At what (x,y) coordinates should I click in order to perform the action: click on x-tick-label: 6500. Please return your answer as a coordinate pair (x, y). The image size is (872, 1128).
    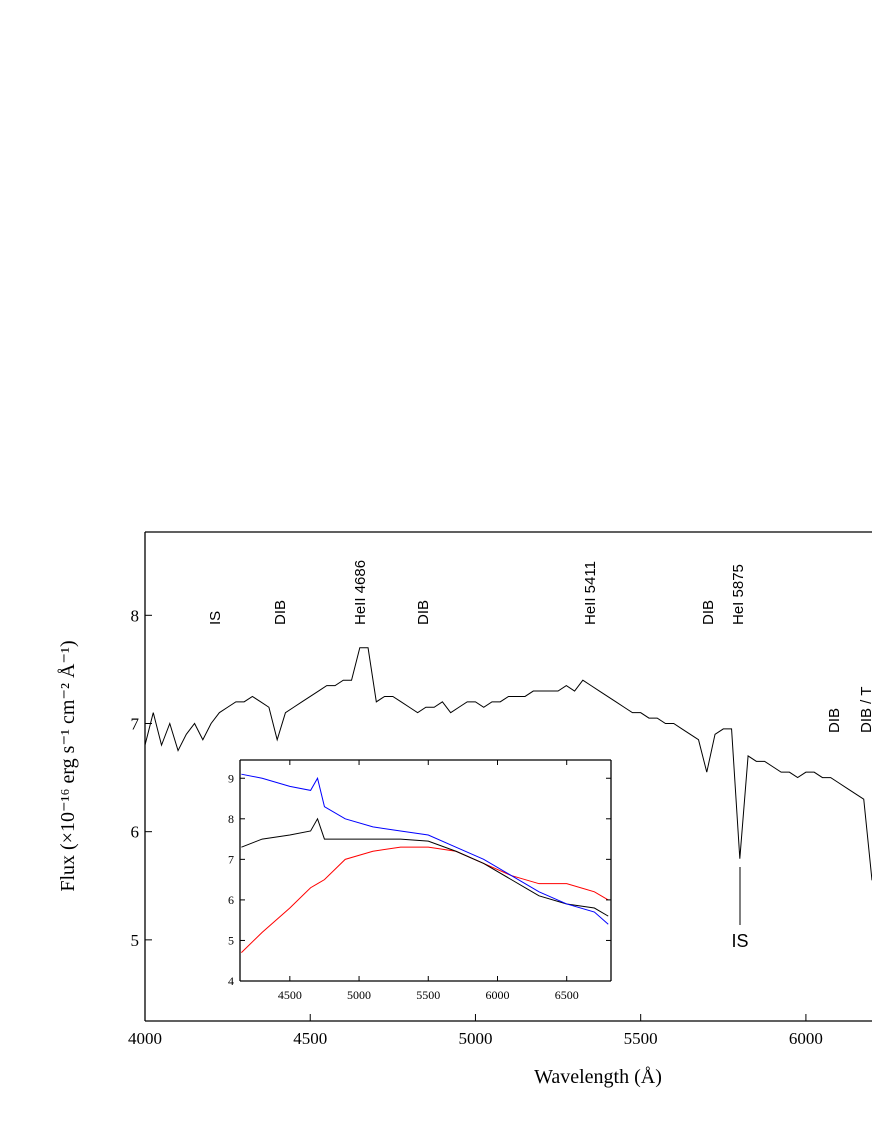
    Looking at the image, I should click on (567, 995).